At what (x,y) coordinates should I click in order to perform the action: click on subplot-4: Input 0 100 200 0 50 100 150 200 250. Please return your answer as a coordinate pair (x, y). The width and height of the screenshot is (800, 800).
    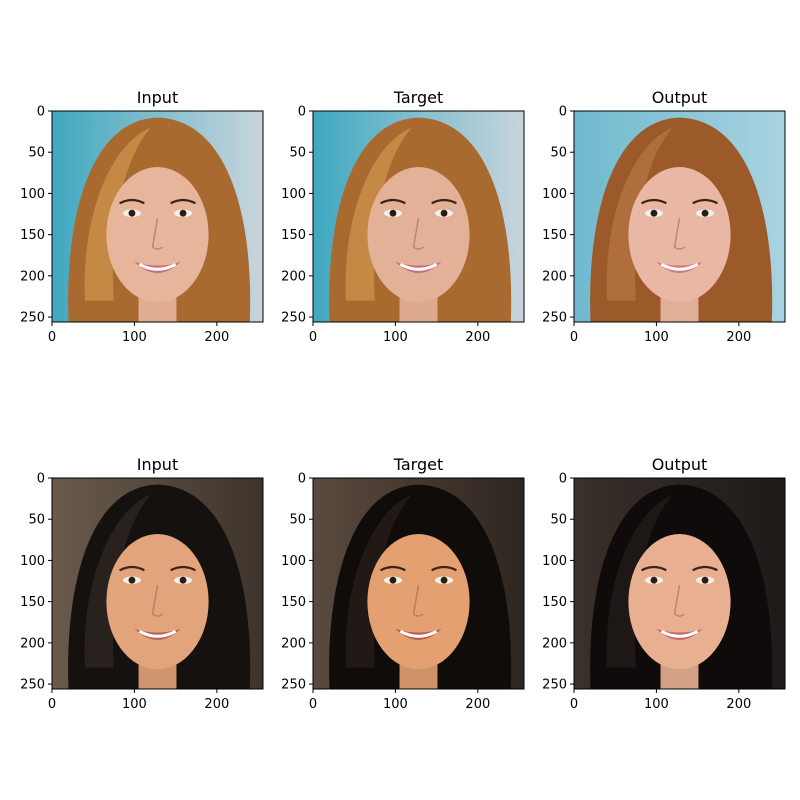
    Looking at the image, I should click on (142, 583).